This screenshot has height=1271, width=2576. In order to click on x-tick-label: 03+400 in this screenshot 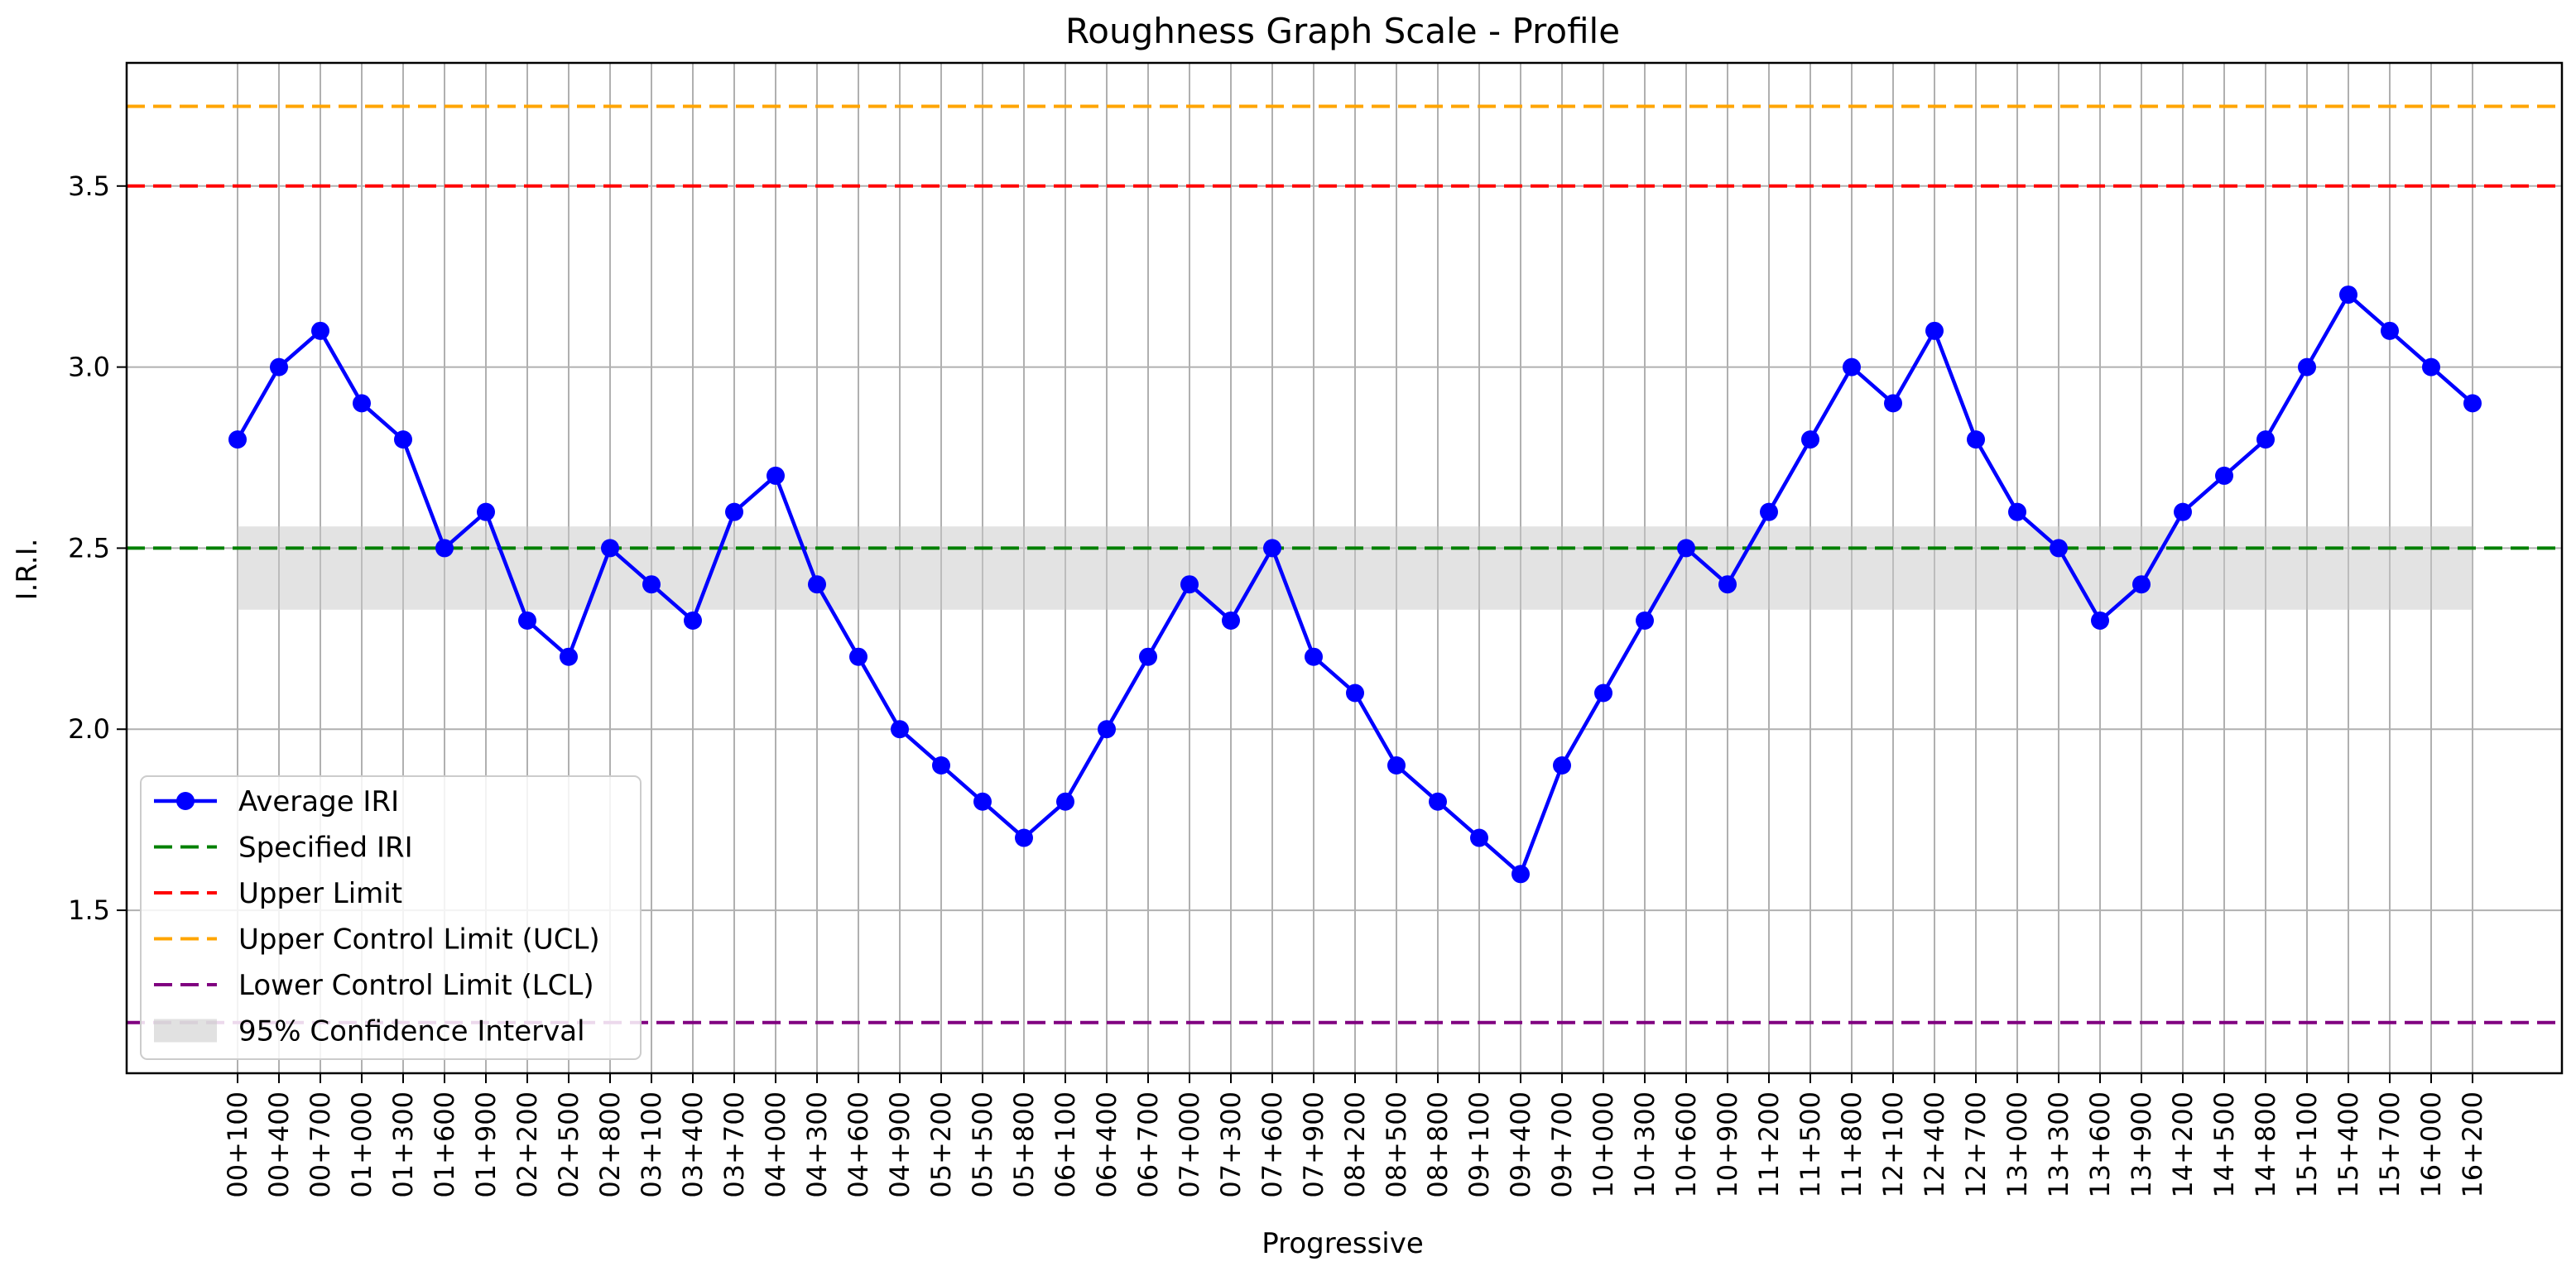, I will do `click(693, 1144)`.